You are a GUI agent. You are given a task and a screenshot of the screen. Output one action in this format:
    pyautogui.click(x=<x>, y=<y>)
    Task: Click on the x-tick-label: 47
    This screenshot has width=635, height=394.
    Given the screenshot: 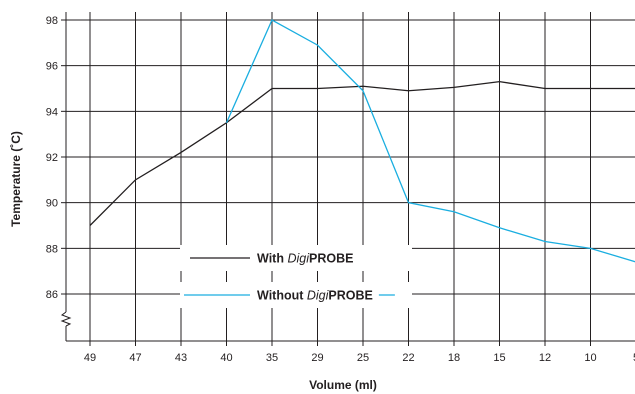 What is the action you would take?
    pyautogui.click(x=135, y=358)
    